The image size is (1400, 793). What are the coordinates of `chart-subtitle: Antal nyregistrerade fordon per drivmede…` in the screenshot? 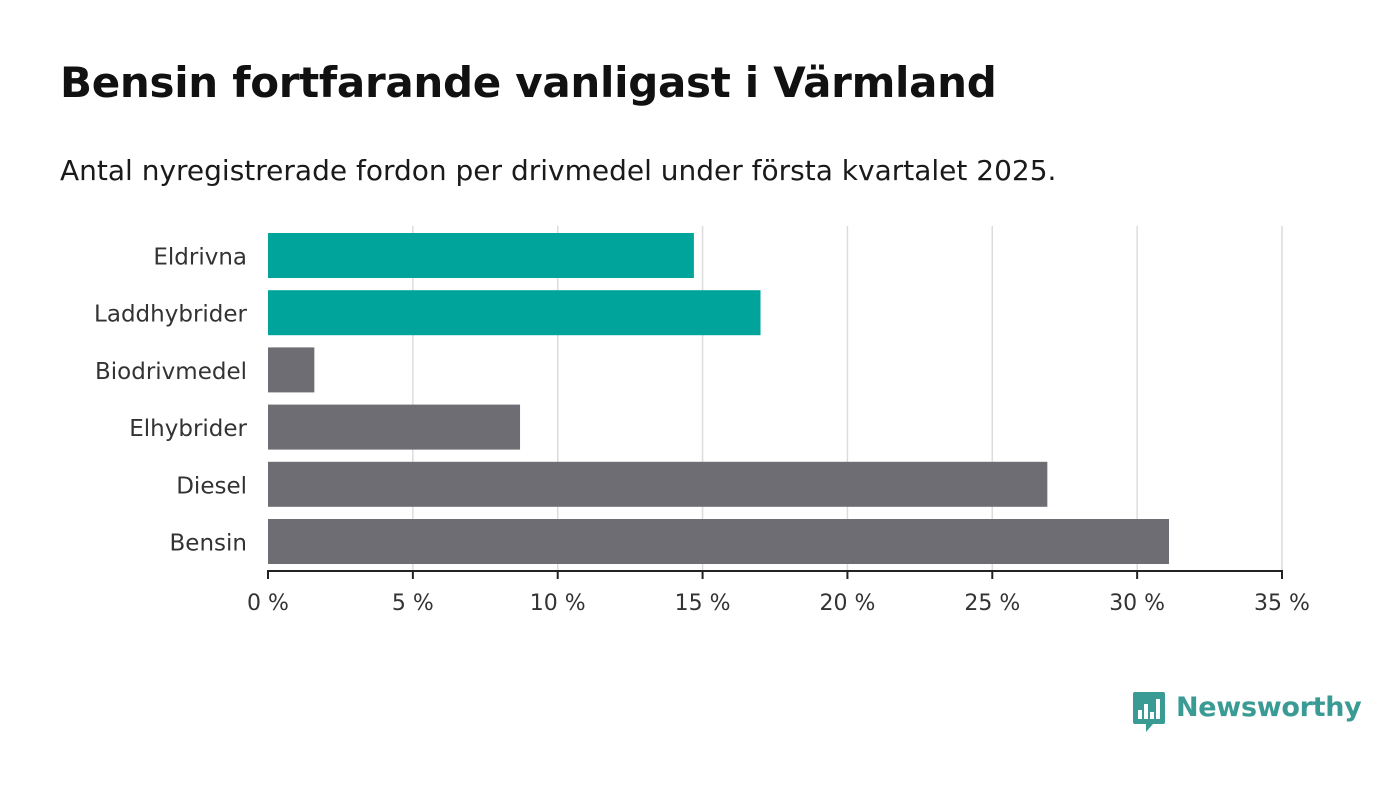 It's located at (558, 170).